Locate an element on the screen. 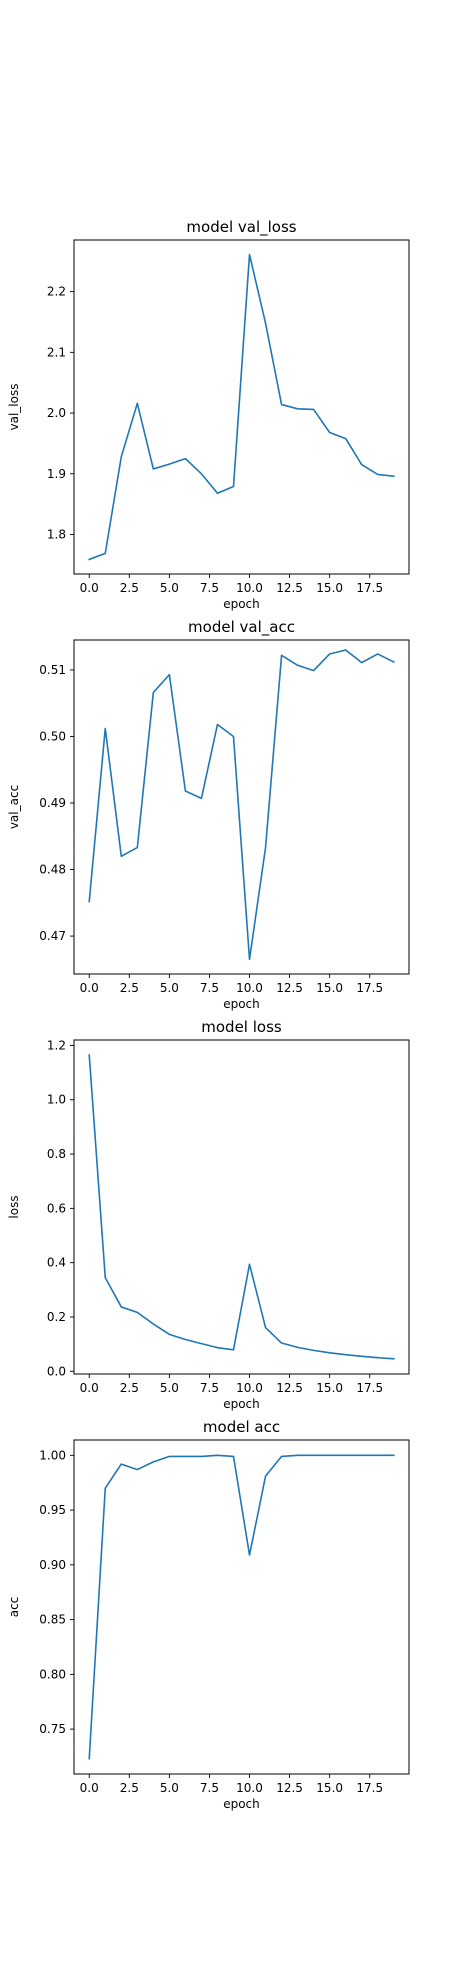 The height and width of the screenshot is (1980, 450). y-tick-label: 0.2 is located at coordinates (56, 1317).